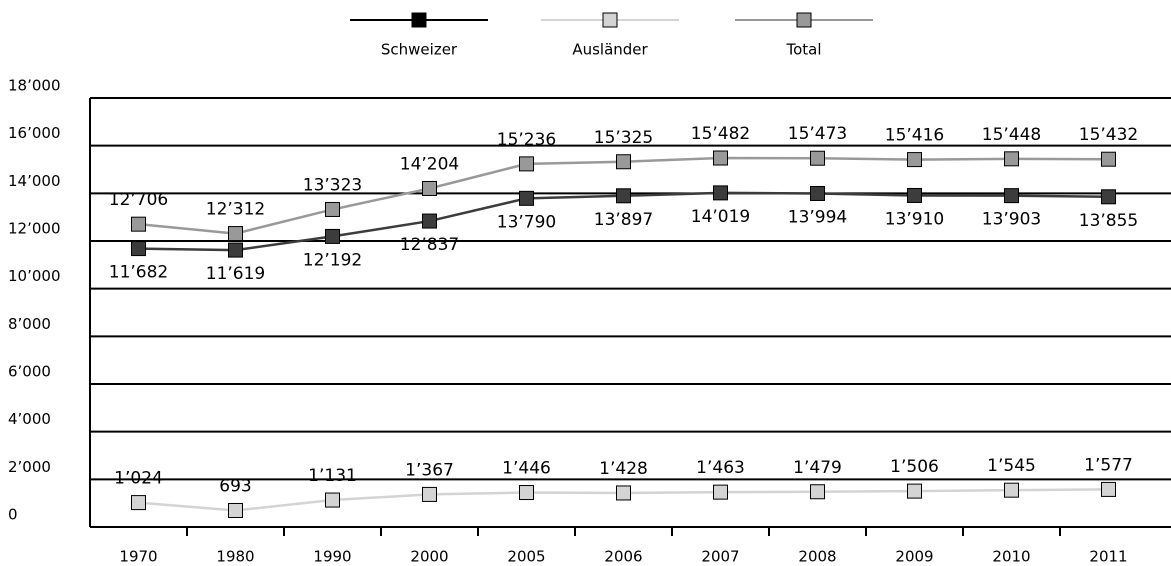 The image size is (1171, 566). What do you see at coordinates (34, 276) in the screenshot?
I see `y-tick-label: 10’000` at bounding box center [34, 276].